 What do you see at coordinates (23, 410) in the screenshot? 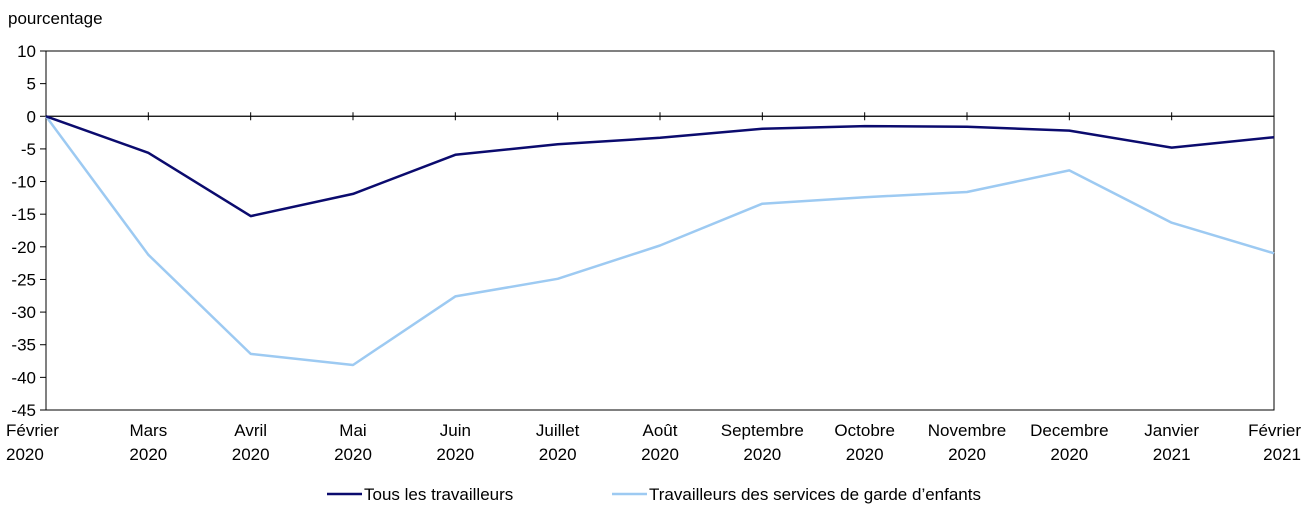
I see `y-tick-label: -45` at bounding box center [23, 410].